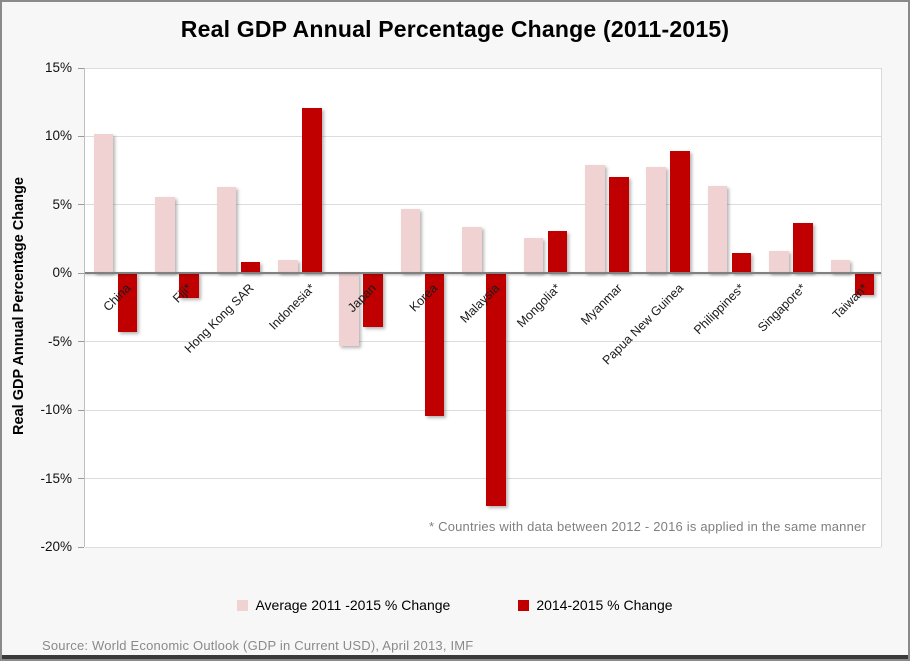  What do you see at coordinates (539, 306) in the screenshot?
I see `x-category-label-text: Mongolia*` at bounding box center [539, 306].